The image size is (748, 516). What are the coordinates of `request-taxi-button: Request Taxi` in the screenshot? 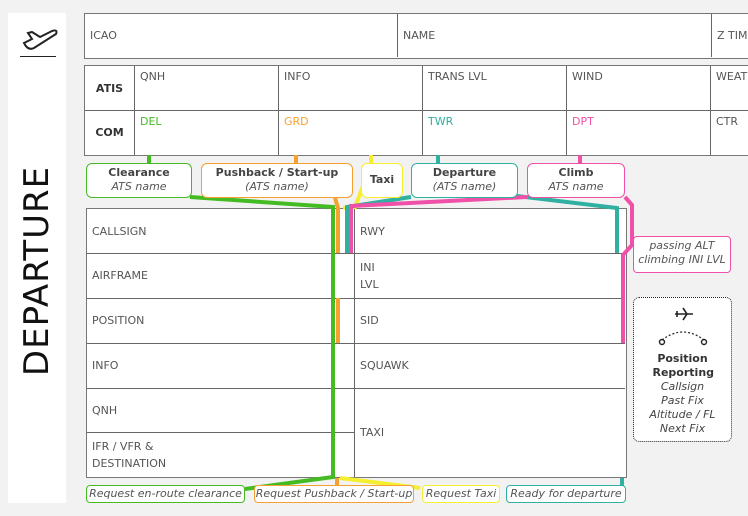 It's located at (461, 494).